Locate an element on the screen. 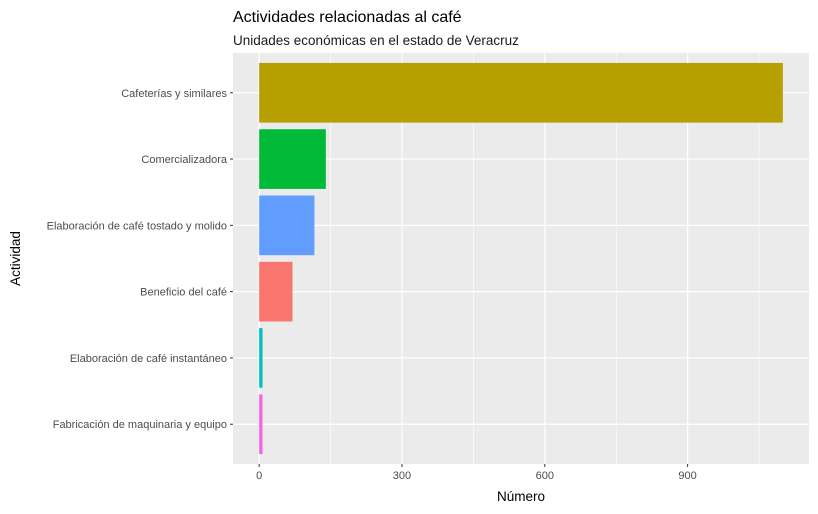 Image resolution: width=818 pixels, height=514 pixels. x-axis-ticks: 0 300 600 900 is located at coordinates (476, 473).